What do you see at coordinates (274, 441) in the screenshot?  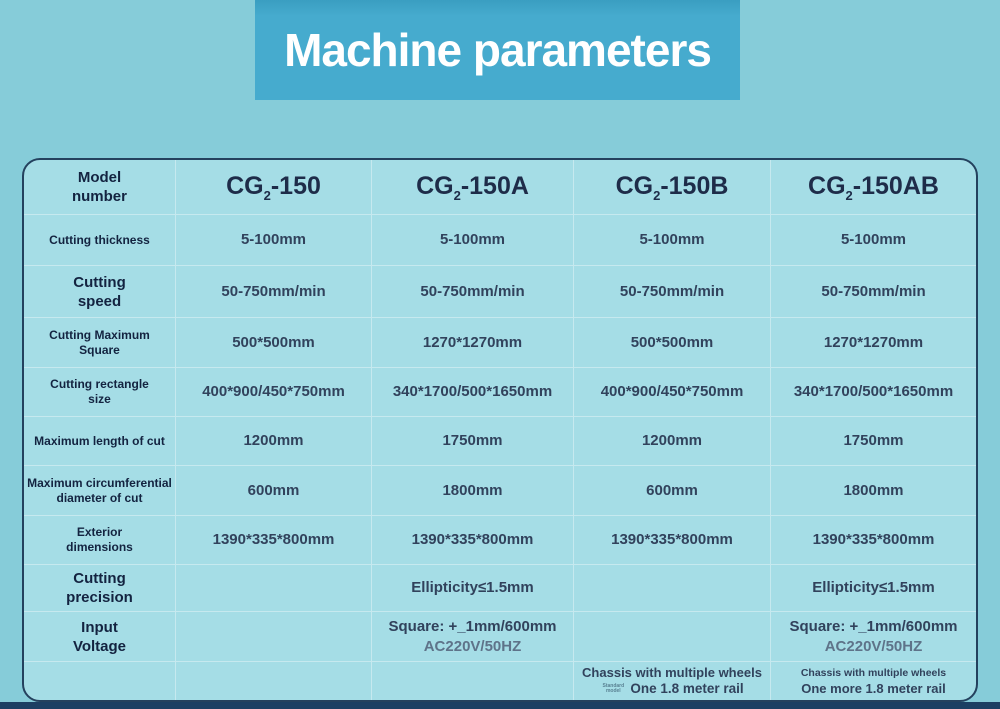 I see `cell-max-length-150: 1200mm` at bounding box center [274, 441].